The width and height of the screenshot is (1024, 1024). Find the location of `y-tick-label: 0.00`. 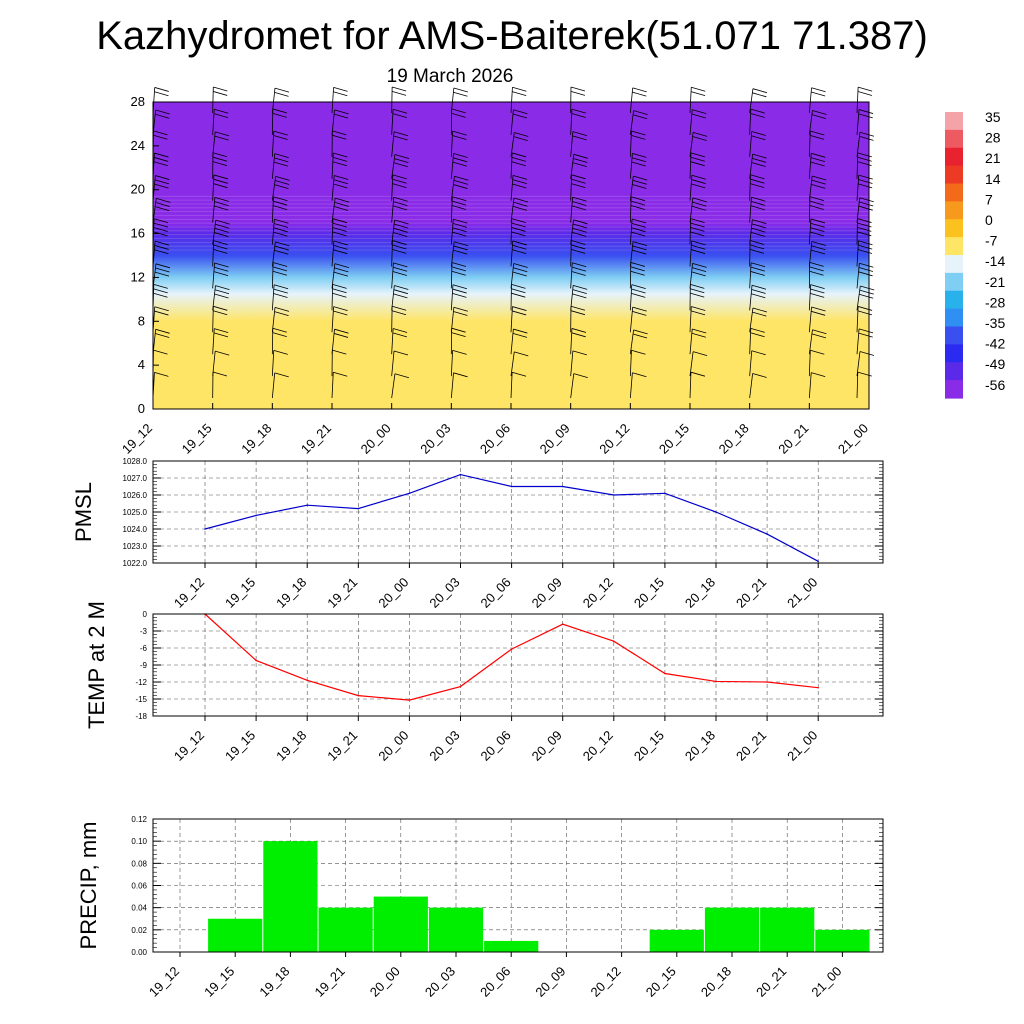

y-tick-label: 0.00 is located at coordinates (139, 952).